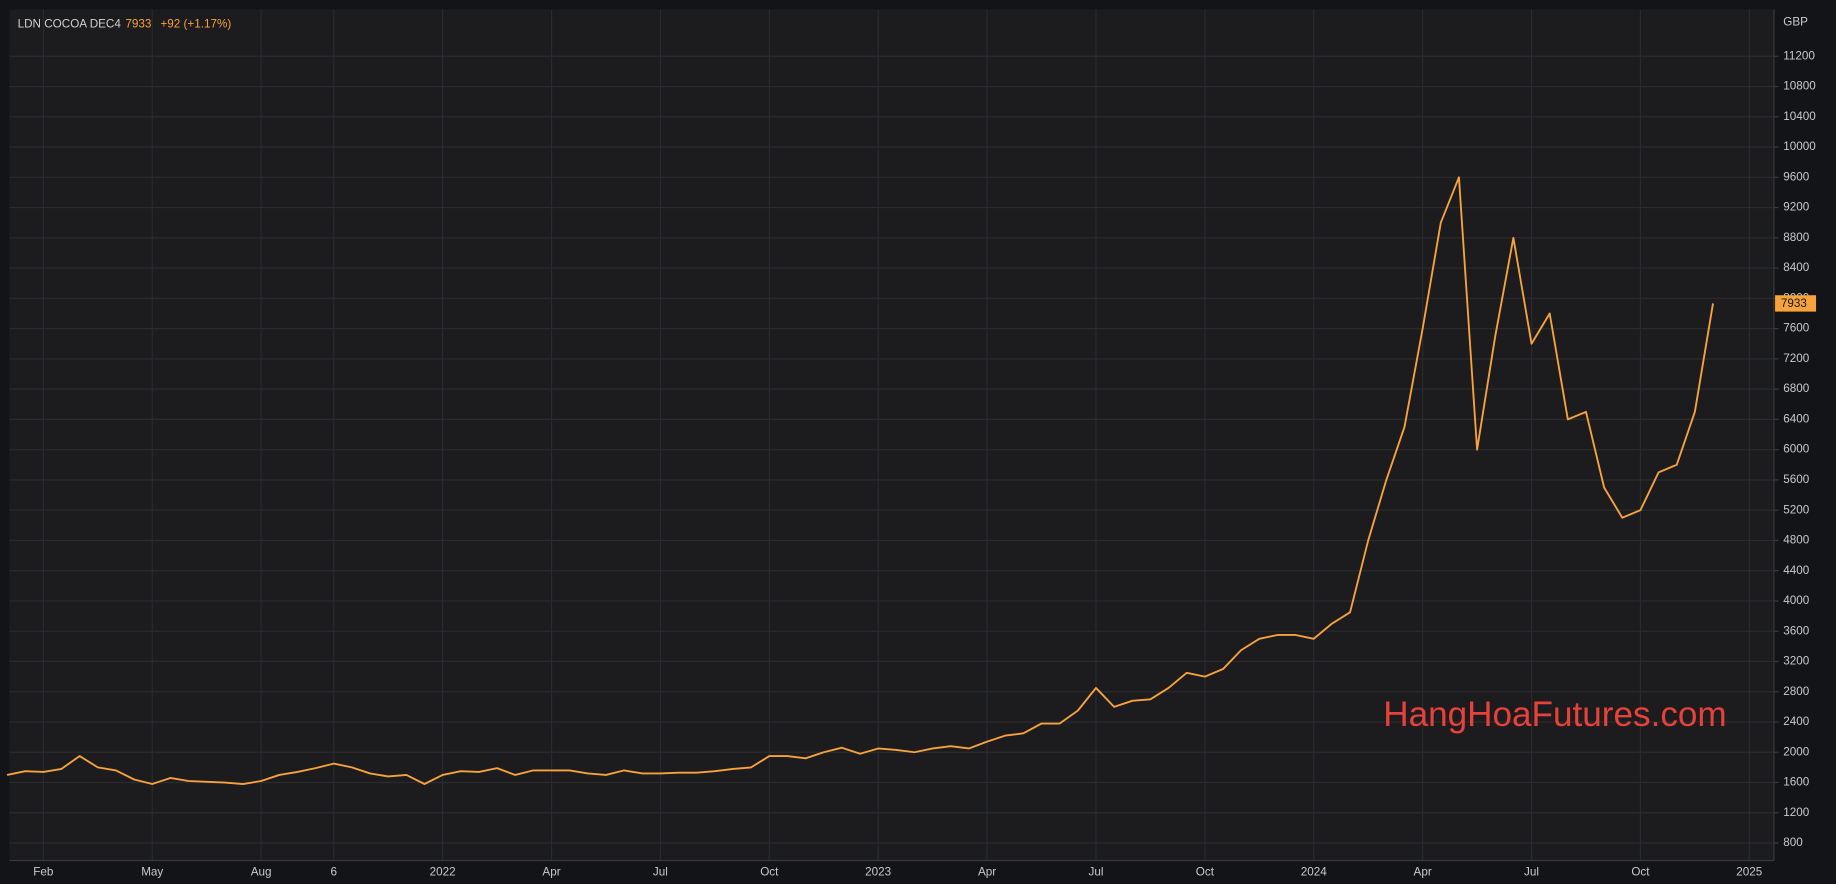 The height and width of the screenshot is (884, 1836). What do you see at coordinates (1799, 116) in the screenshot?
I see `y-tick-label: 10400` at bounding box center [1799, 116].